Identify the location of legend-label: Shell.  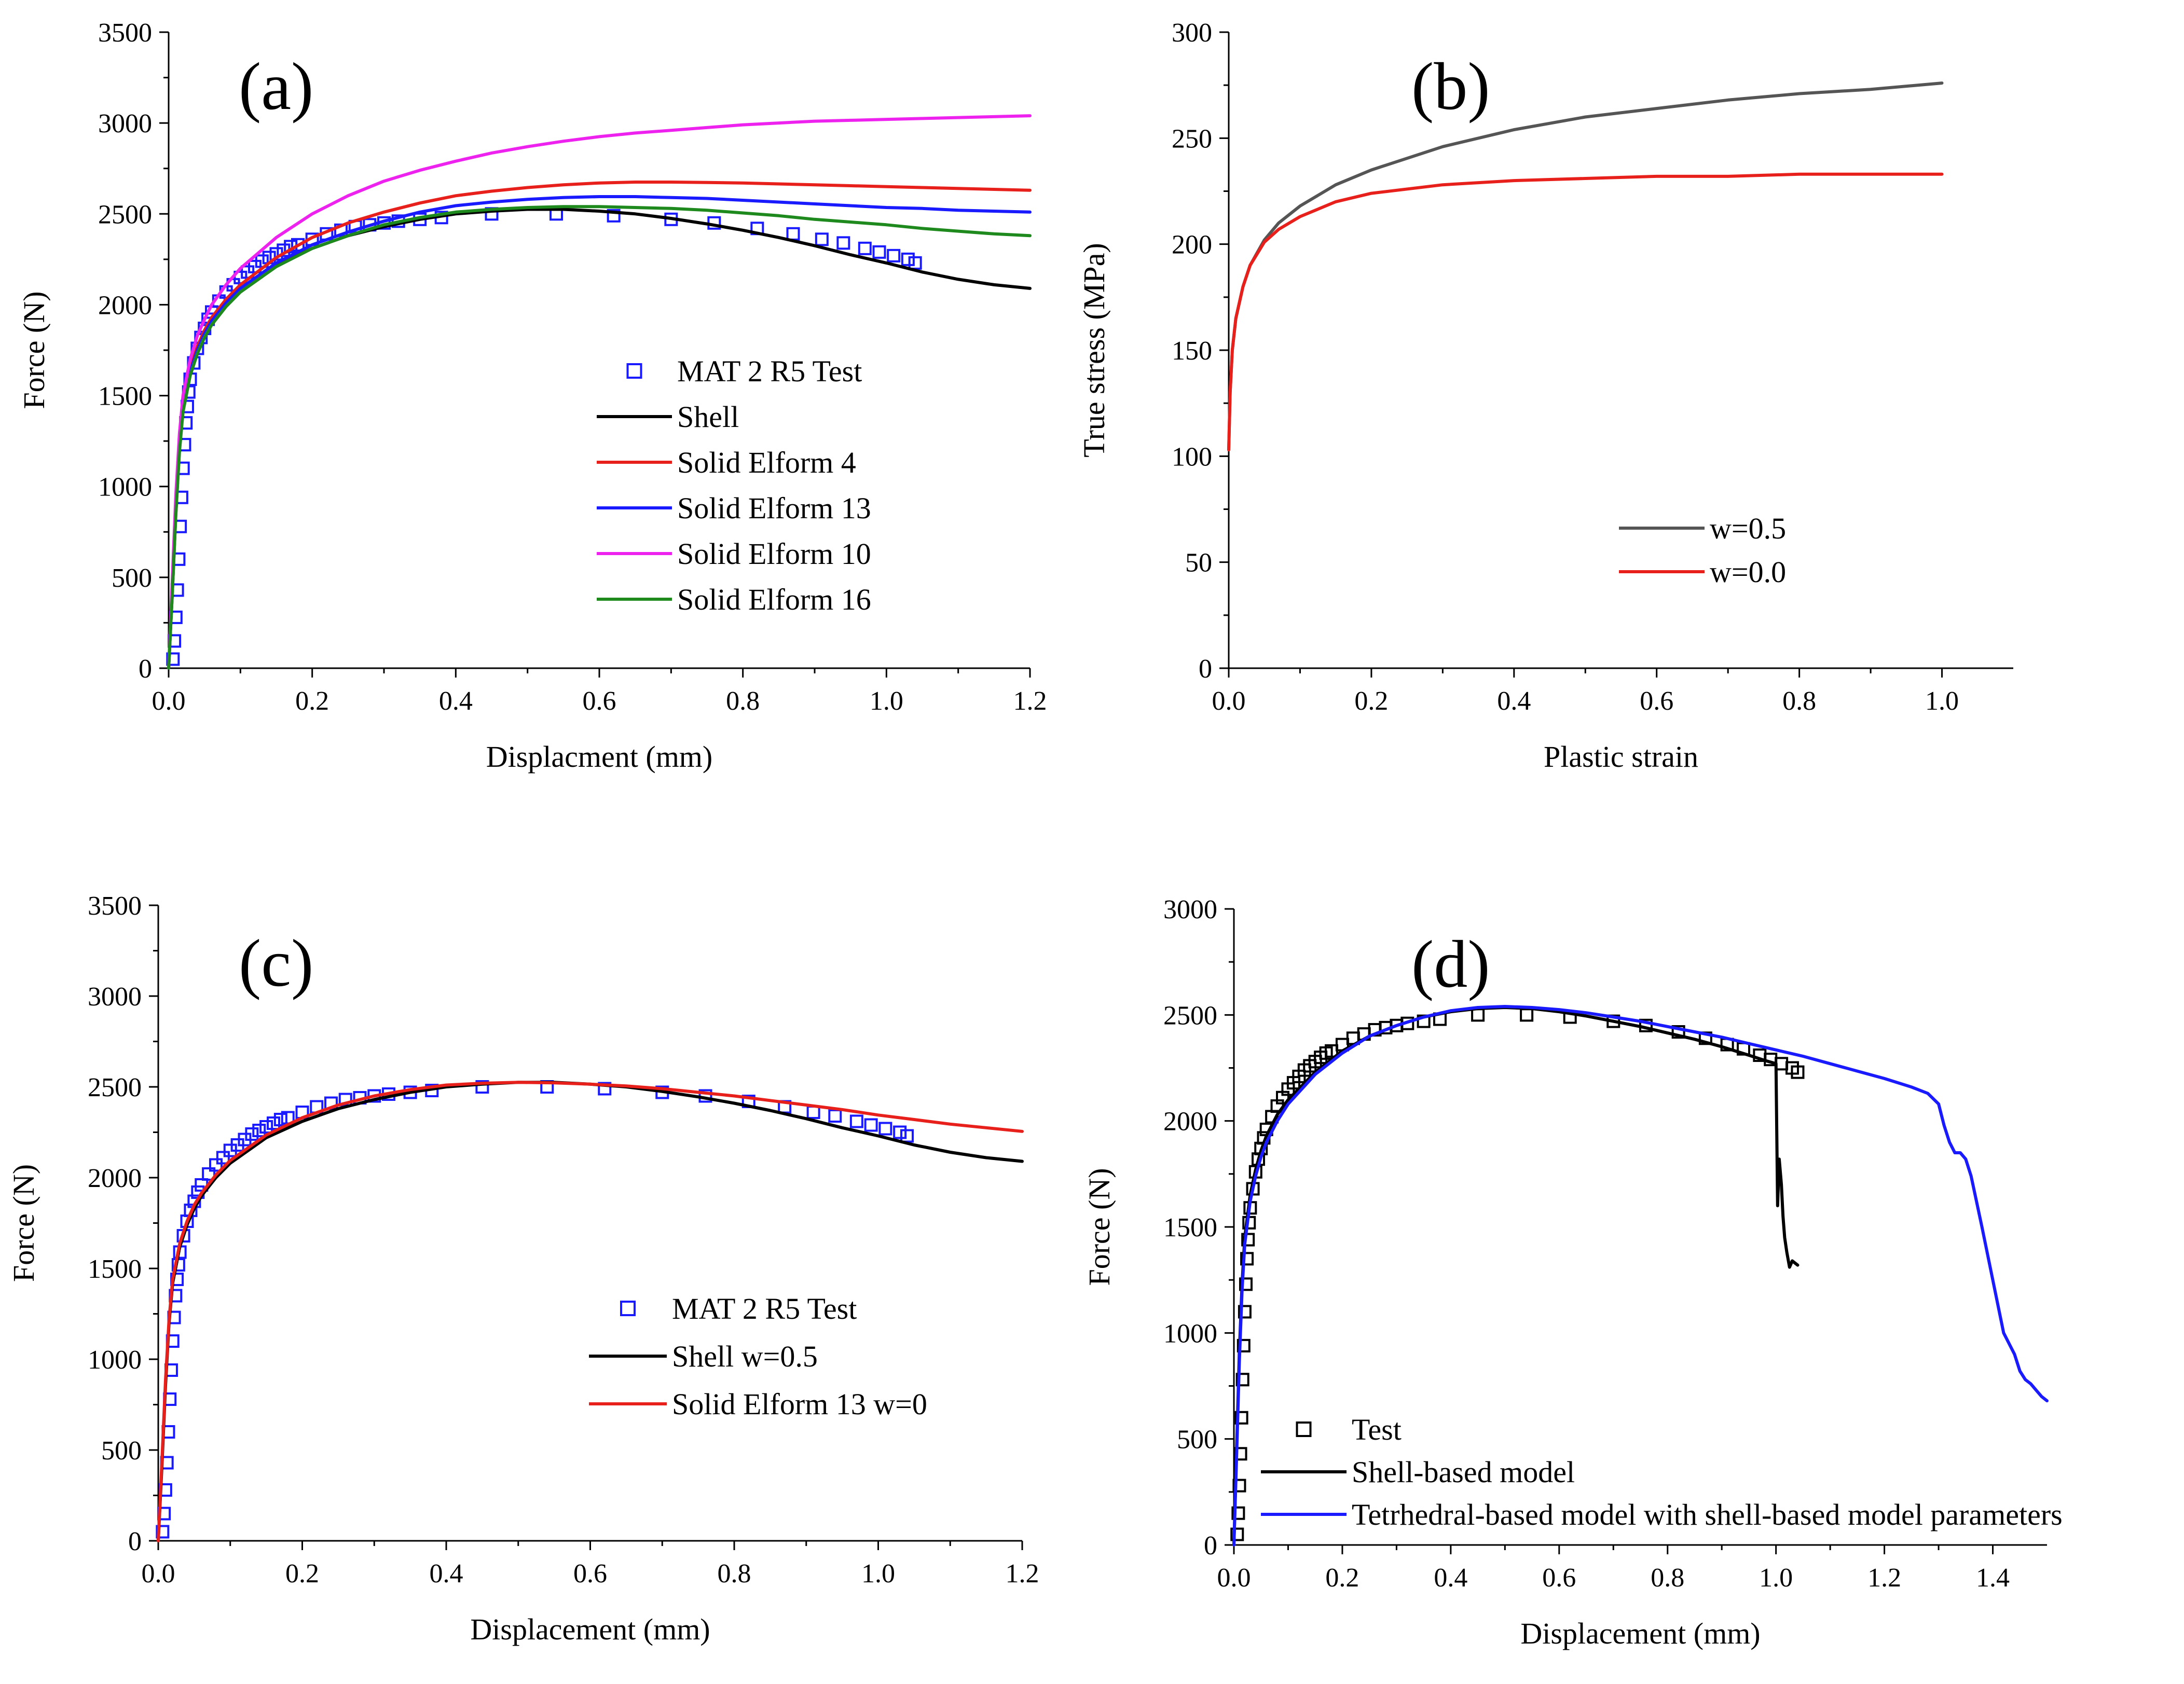
(708, 417).